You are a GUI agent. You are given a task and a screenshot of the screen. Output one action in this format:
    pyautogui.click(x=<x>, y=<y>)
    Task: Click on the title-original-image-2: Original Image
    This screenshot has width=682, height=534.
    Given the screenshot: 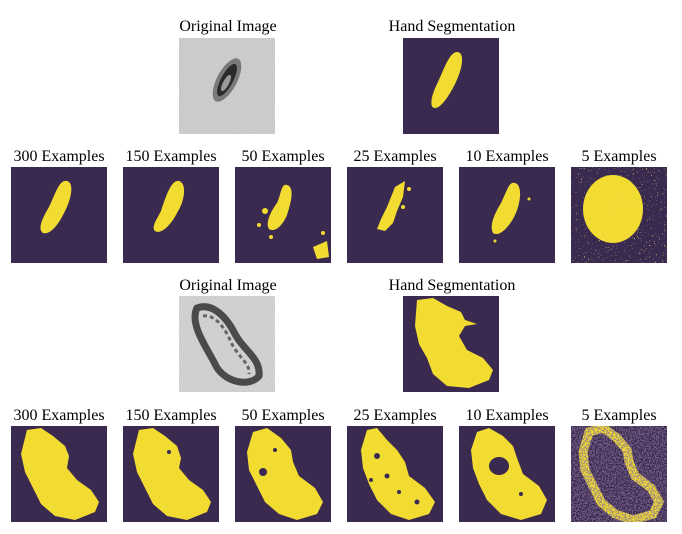 What is the action you would take?
    pyautogui.click(x=228, y=285)
    